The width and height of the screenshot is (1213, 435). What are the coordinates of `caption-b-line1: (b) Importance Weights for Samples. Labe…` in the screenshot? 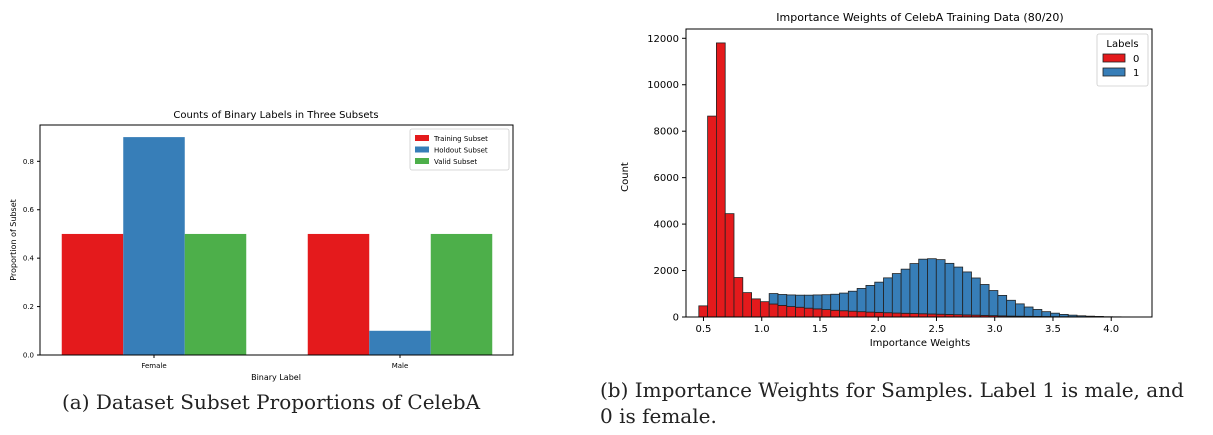 It's located at (892, 390).